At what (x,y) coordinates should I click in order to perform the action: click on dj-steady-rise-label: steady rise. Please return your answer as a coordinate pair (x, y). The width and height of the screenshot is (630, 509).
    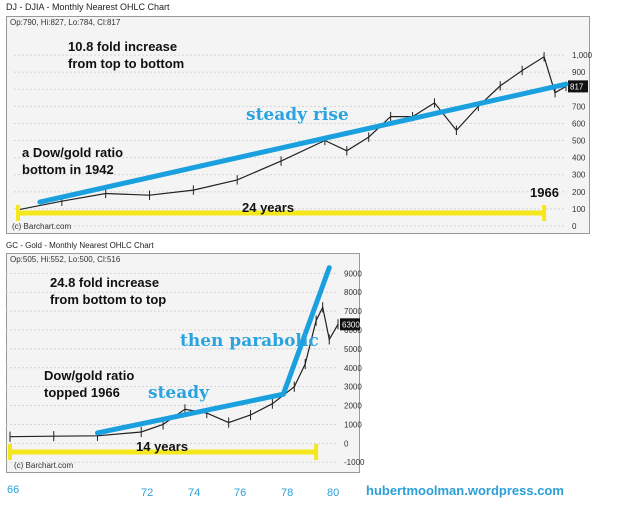
    Looking at the image, I should click on (297, 115).